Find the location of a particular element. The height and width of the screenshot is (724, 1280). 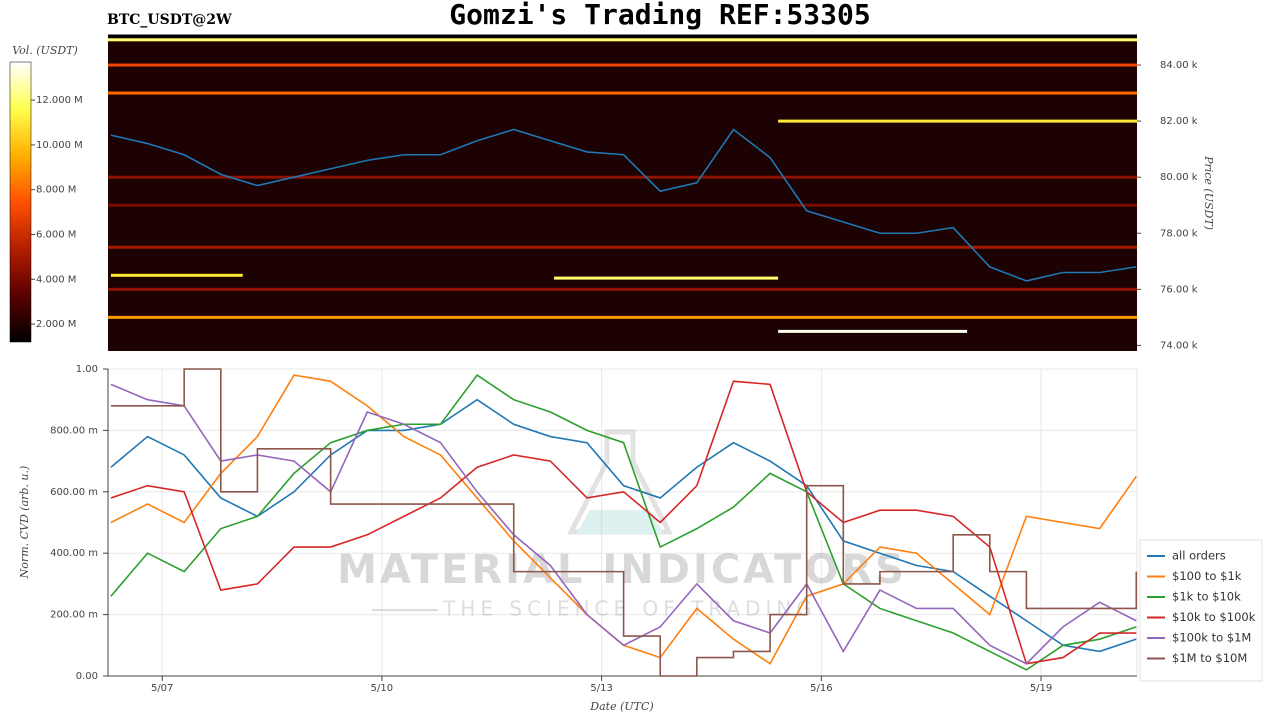

flask-liquid is located at coordinates (620, 522).